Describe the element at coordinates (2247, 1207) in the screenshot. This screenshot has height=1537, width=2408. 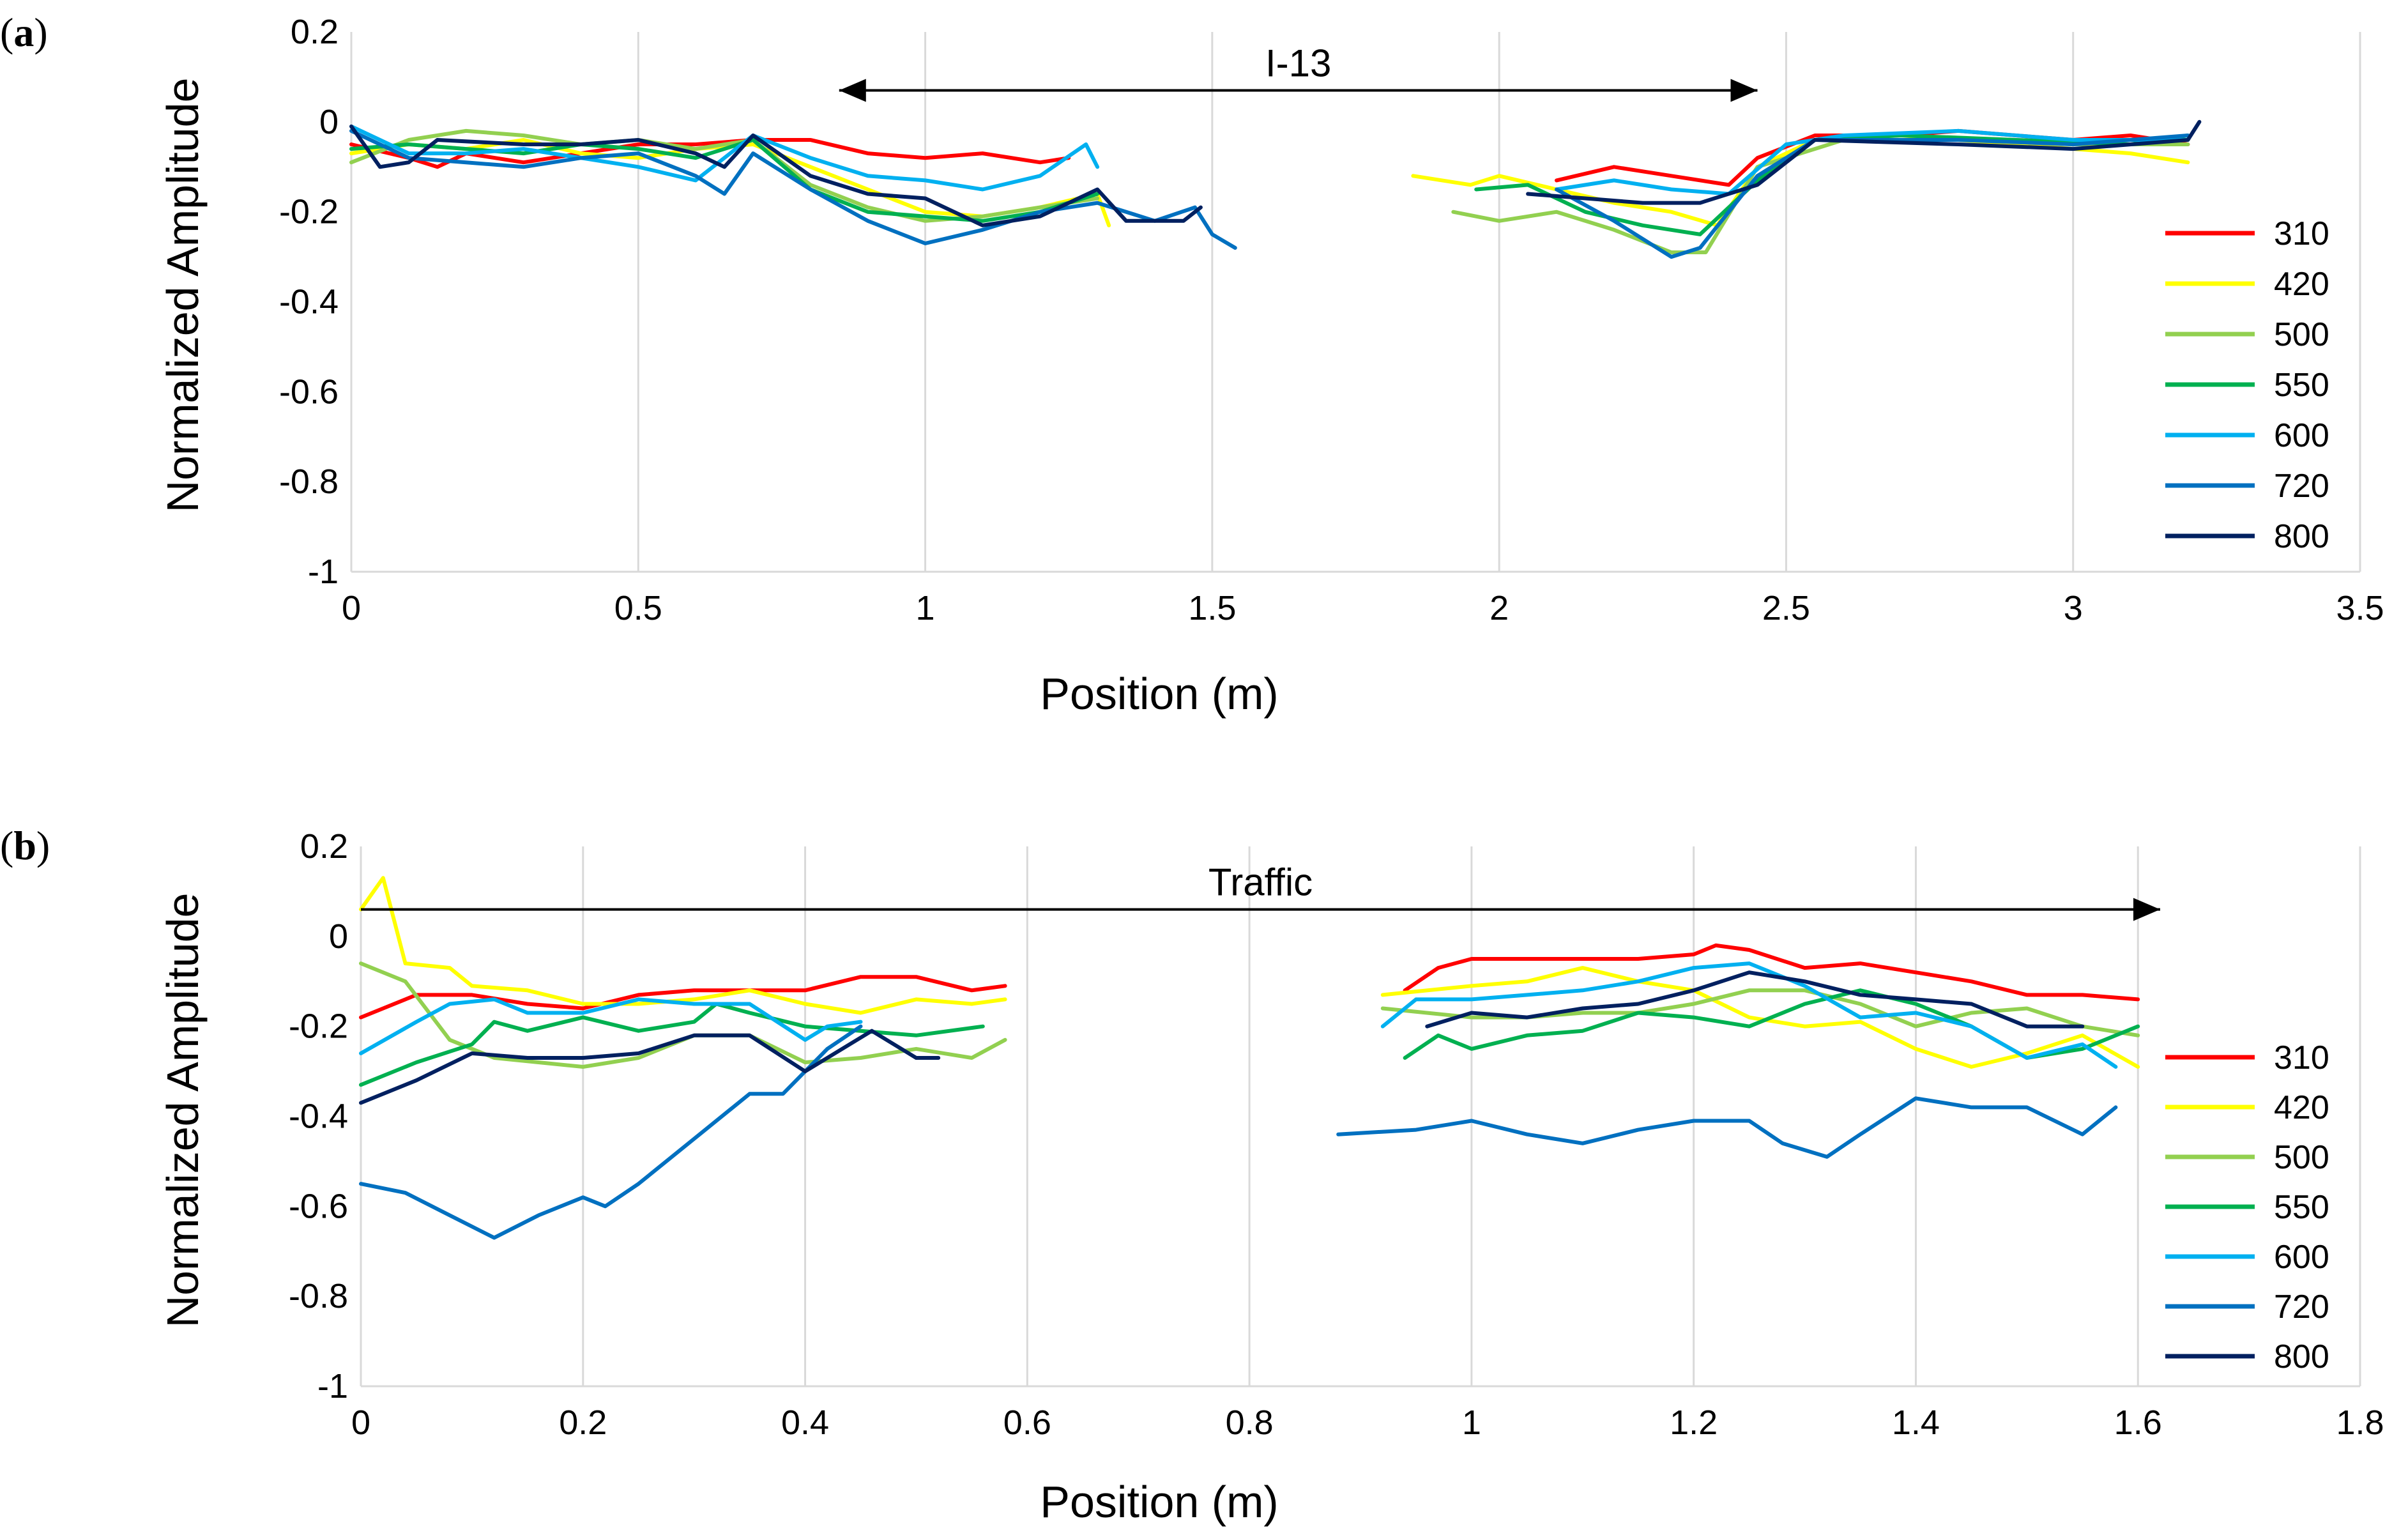
I see `panel-b-legend: 310 420 500 550 600 720 800` at that location.